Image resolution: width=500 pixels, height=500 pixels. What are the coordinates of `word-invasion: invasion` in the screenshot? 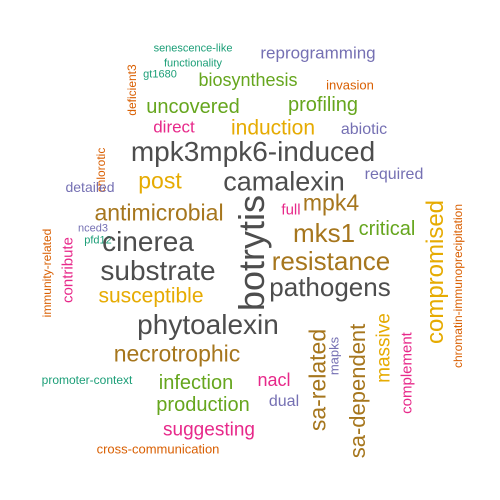 It's located at (350, 85).